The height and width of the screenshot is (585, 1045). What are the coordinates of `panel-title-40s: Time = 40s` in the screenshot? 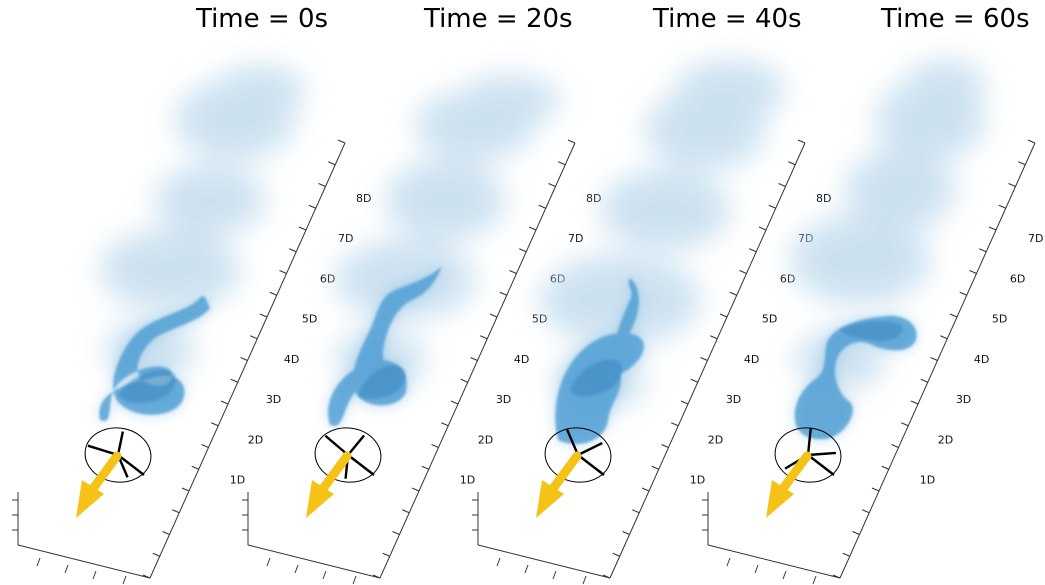 It's located at (727, 19).